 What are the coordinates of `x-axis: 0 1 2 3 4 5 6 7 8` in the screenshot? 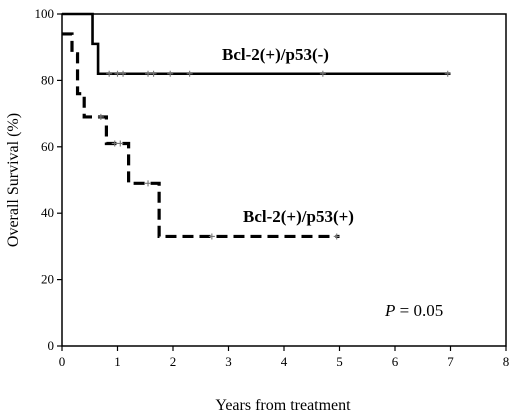 It's located at (284, 357).